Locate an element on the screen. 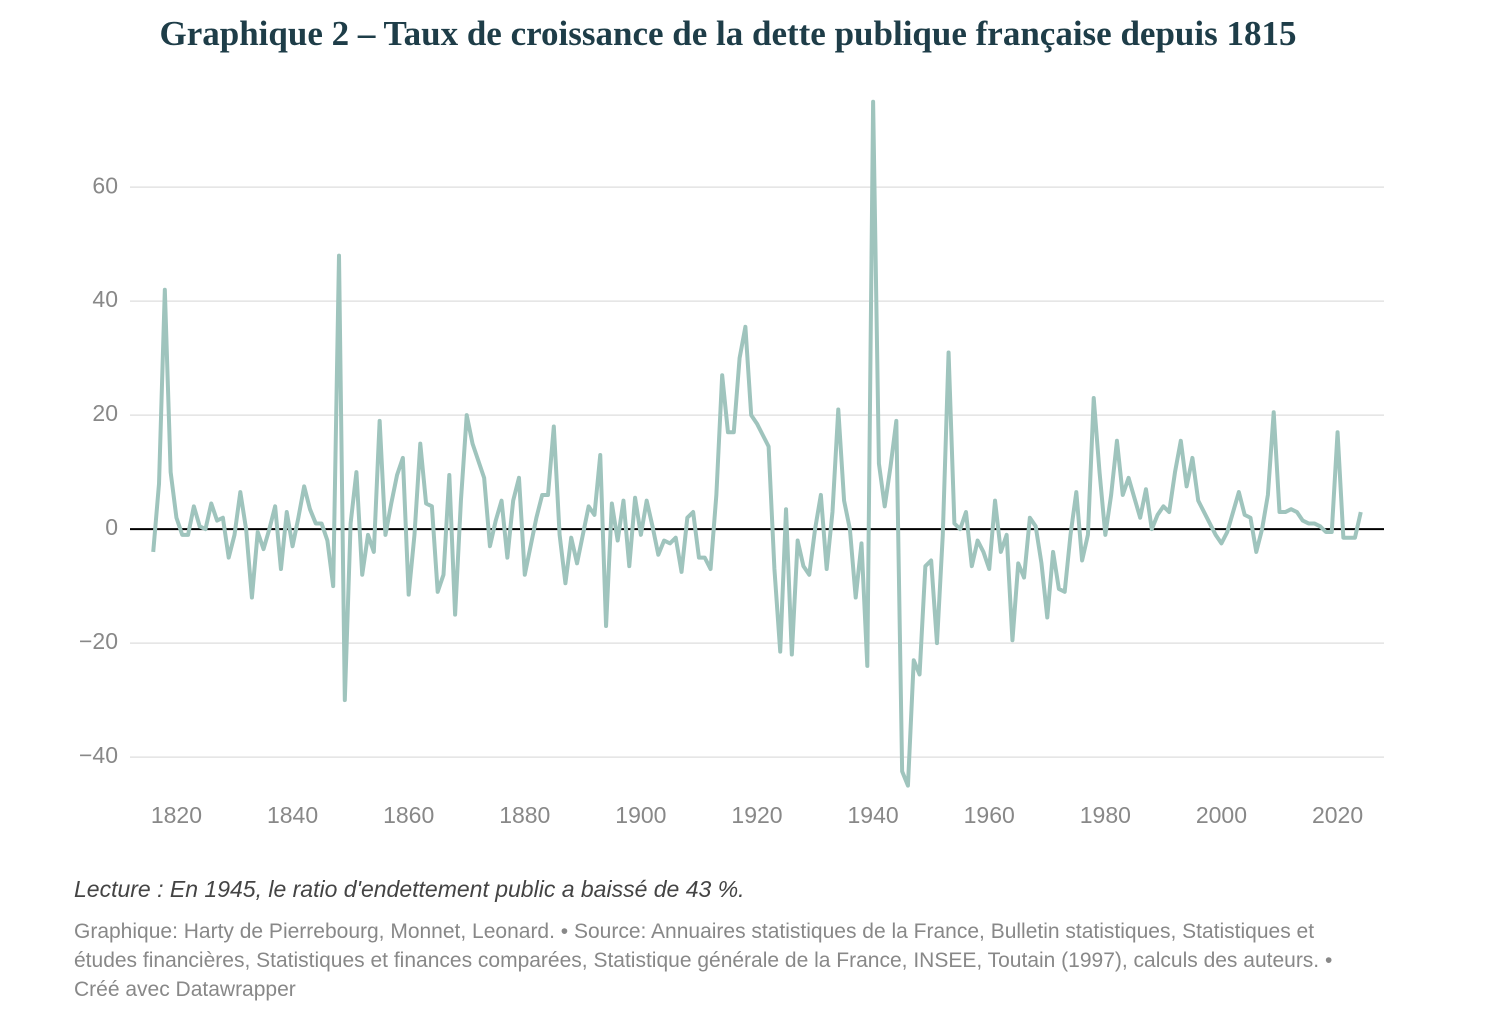  y-tick-label: 0 is located at coordinates (111, 527).